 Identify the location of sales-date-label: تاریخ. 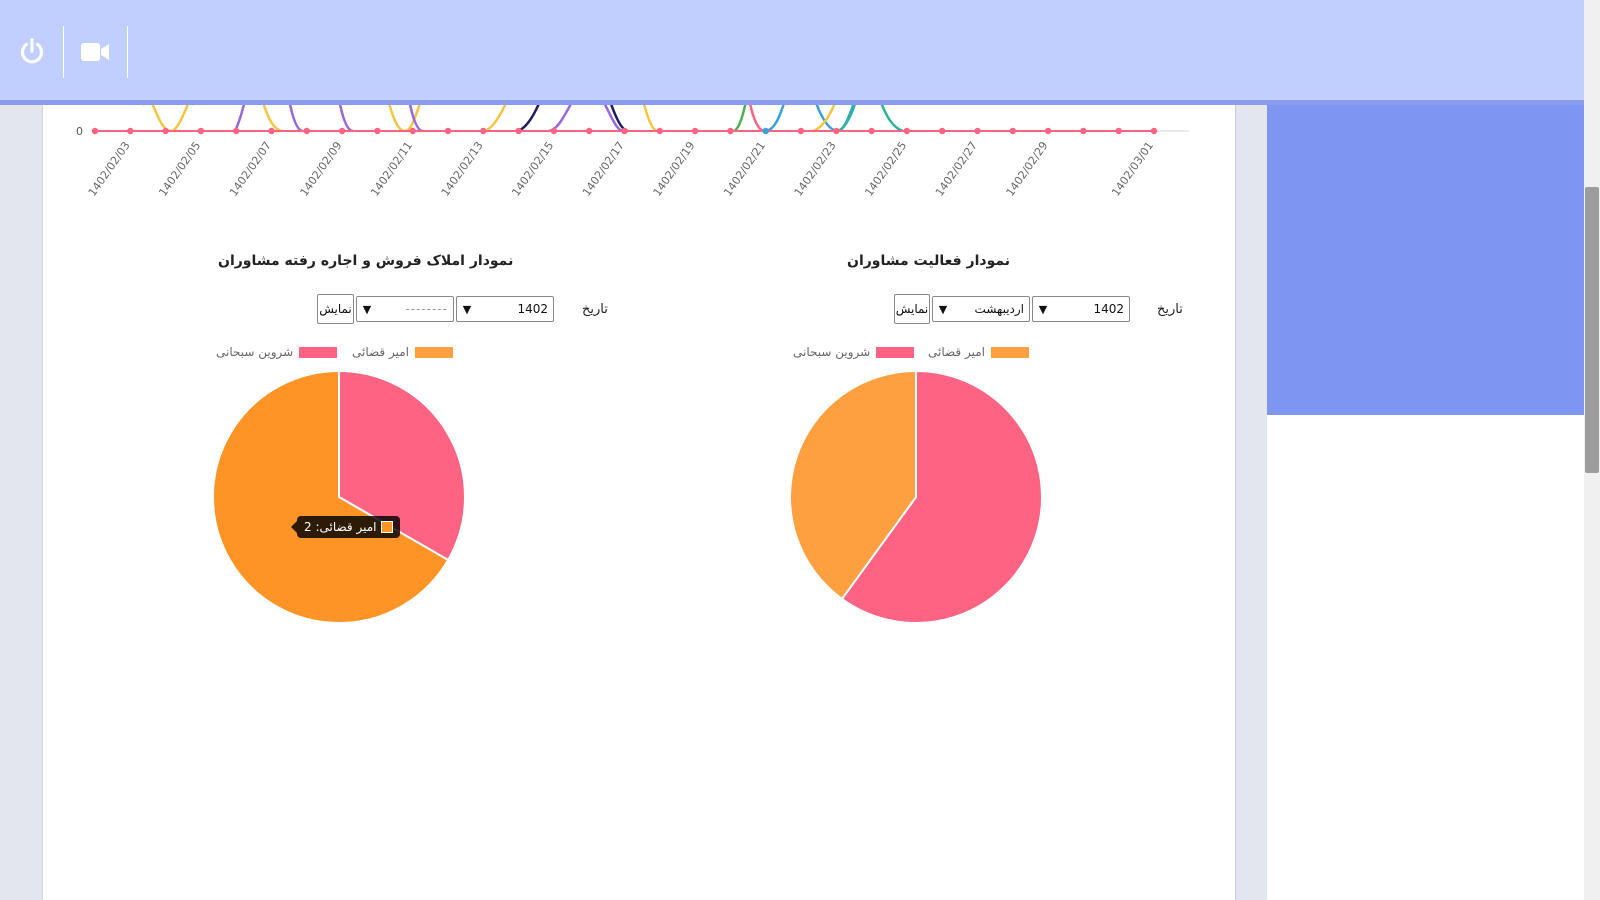
(595, 309).